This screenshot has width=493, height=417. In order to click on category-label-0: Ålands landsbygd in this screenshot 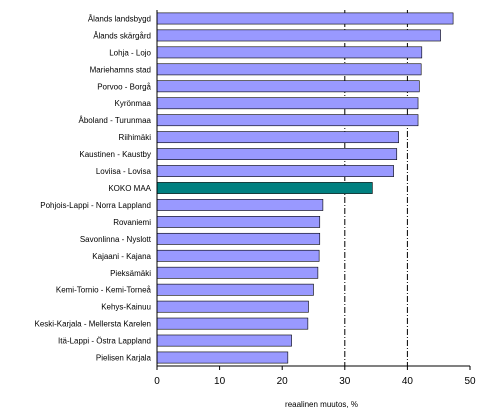, I will do `click(119, 18)`.